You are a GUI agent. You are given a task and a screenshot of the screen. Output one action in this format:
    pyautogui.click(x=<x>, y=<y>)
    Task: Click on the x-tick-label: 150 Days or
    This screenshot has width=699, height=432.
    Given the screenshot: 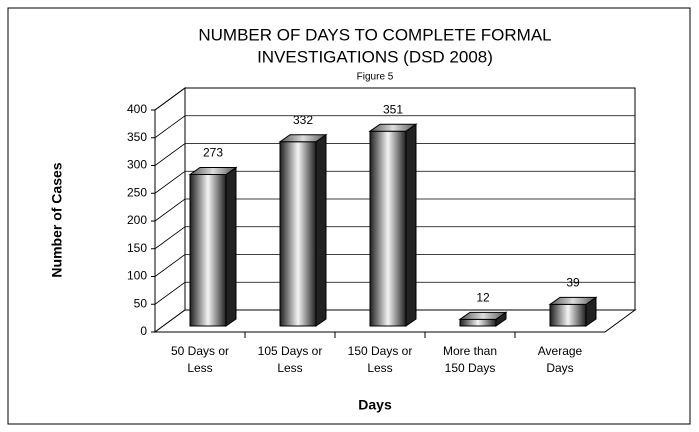 What is the action you would take?
    pyautogui.click(x=380, y=351)
    